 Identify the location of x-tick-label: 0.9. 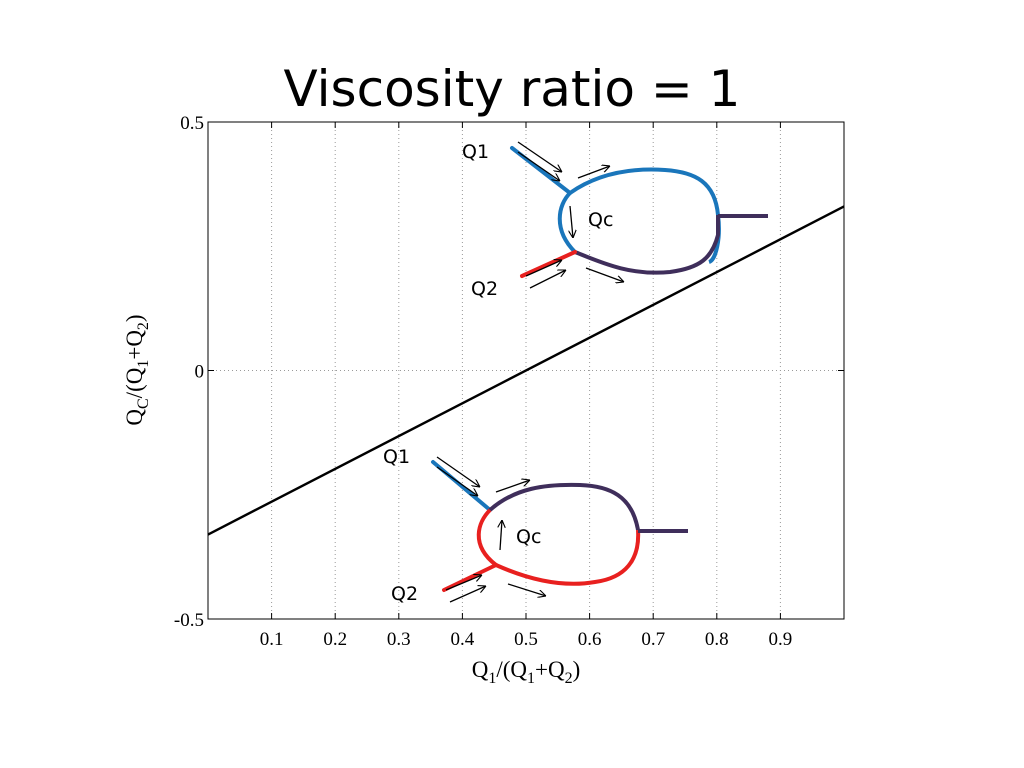
(781, 639).